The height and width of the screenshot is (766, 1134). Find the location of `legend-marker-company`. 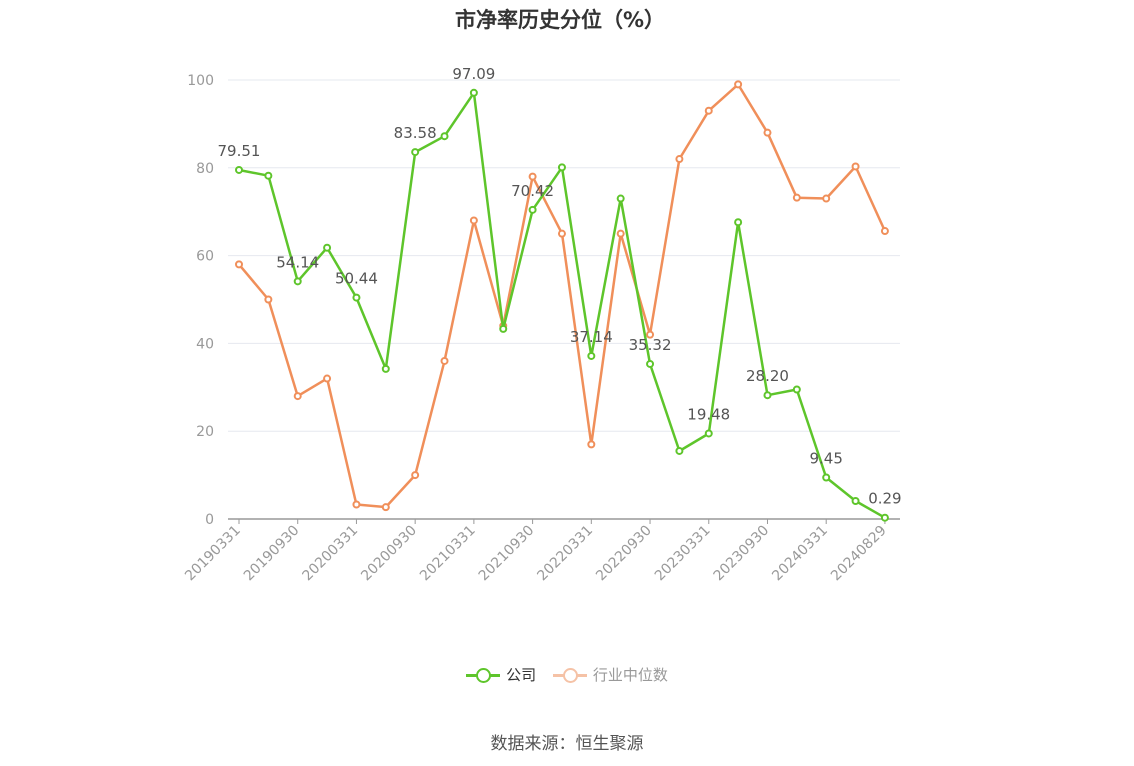

legend-marker-company is located at coordinates (483, 675).